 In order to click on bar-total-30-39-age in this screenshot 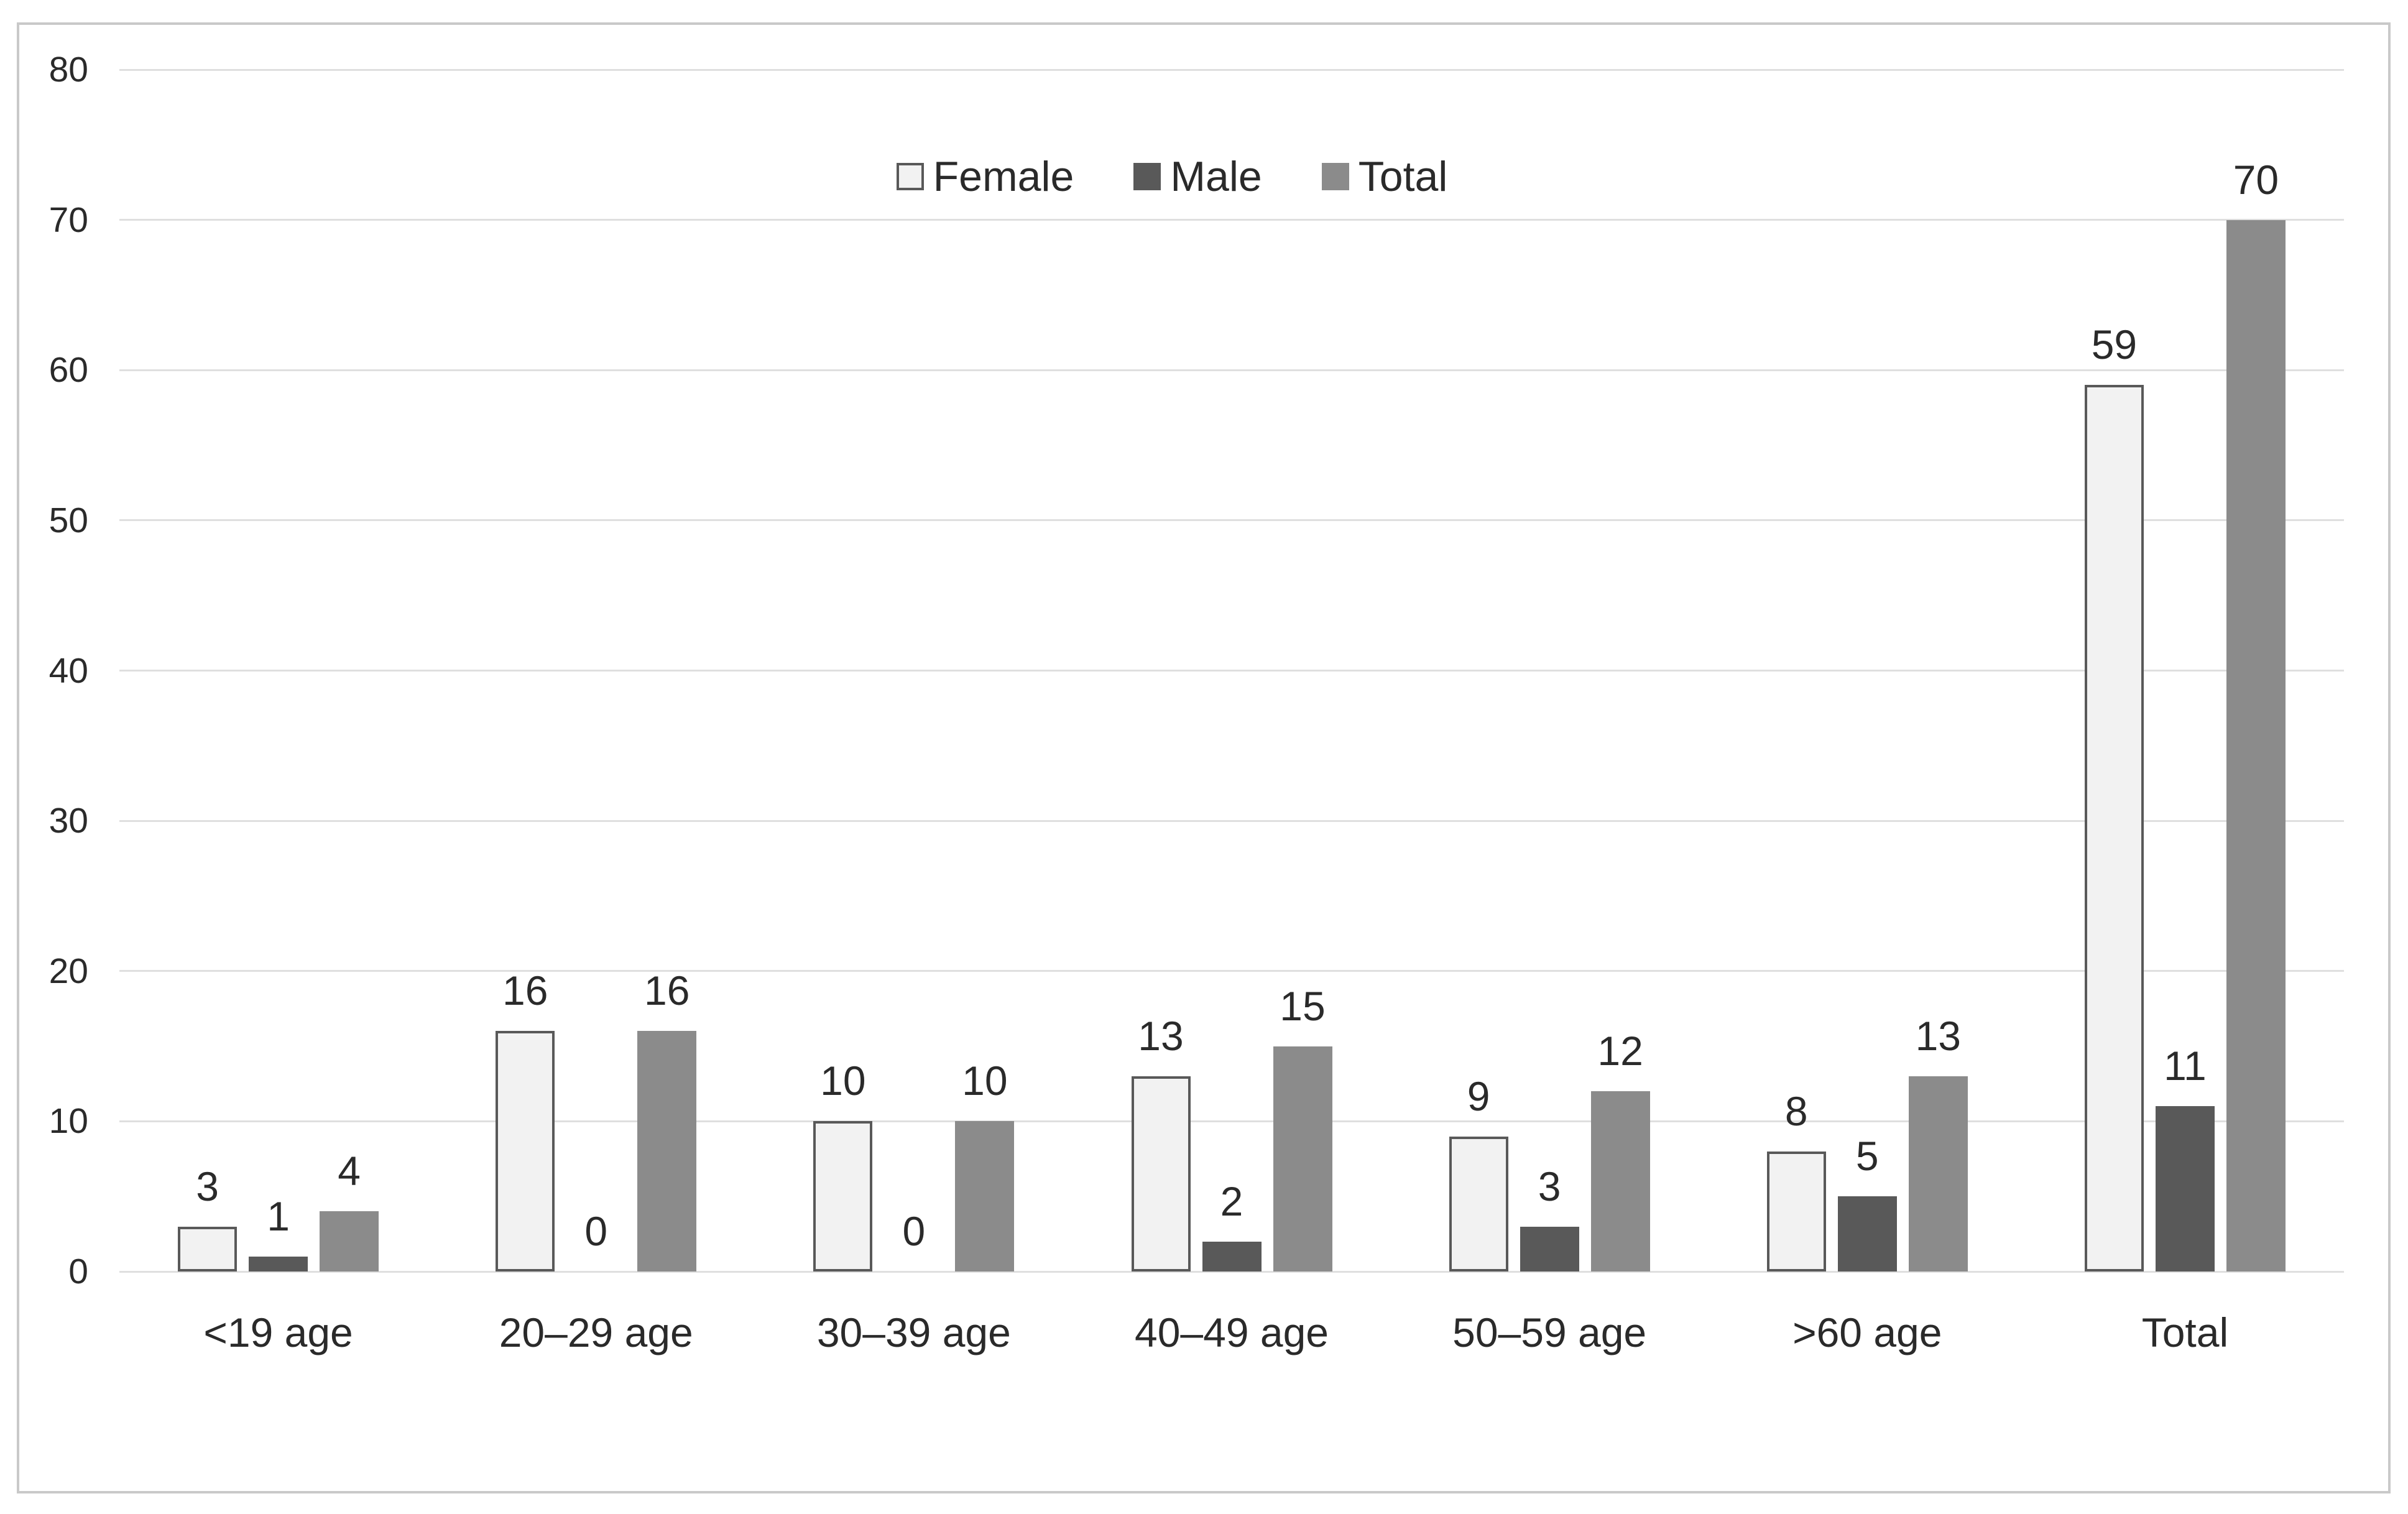, I will do `click(985, 1196)`.